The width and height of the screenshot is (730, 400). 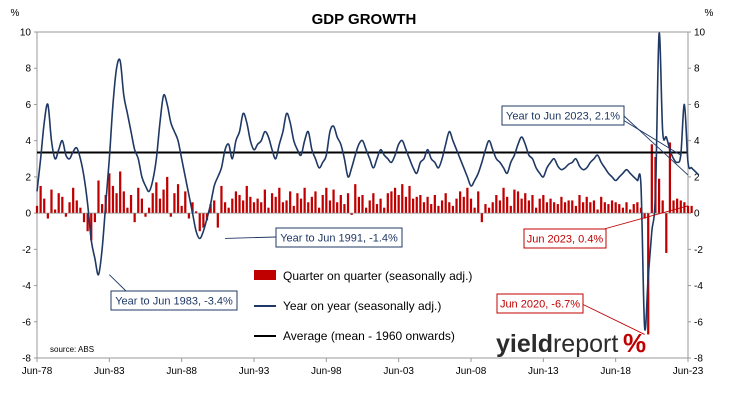 What do you see at coordinates (26, 286) in the screenshot?
I see `y-tick-label-left: -4` at bounding box center [26, 286].